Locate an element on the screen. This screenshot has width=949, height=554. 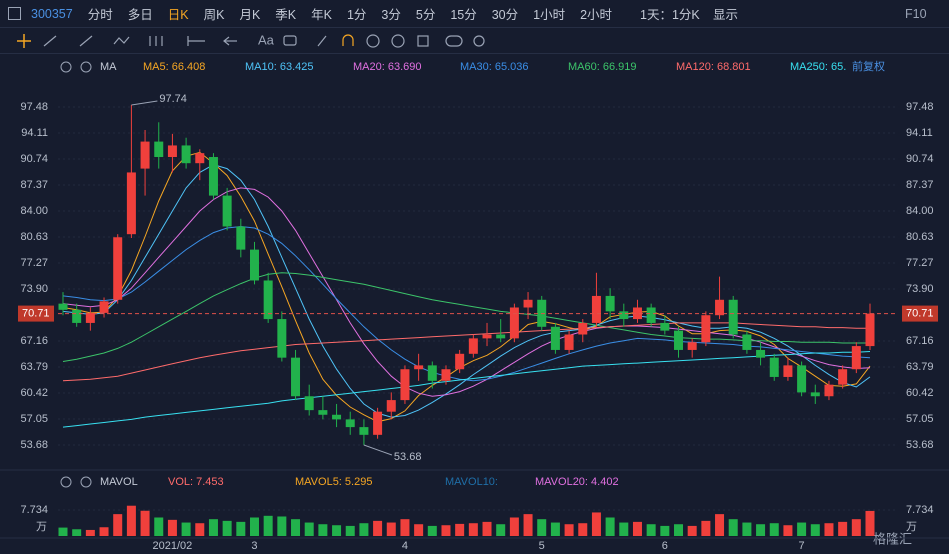
period: 2小时 is located at coordinates (596, 15).